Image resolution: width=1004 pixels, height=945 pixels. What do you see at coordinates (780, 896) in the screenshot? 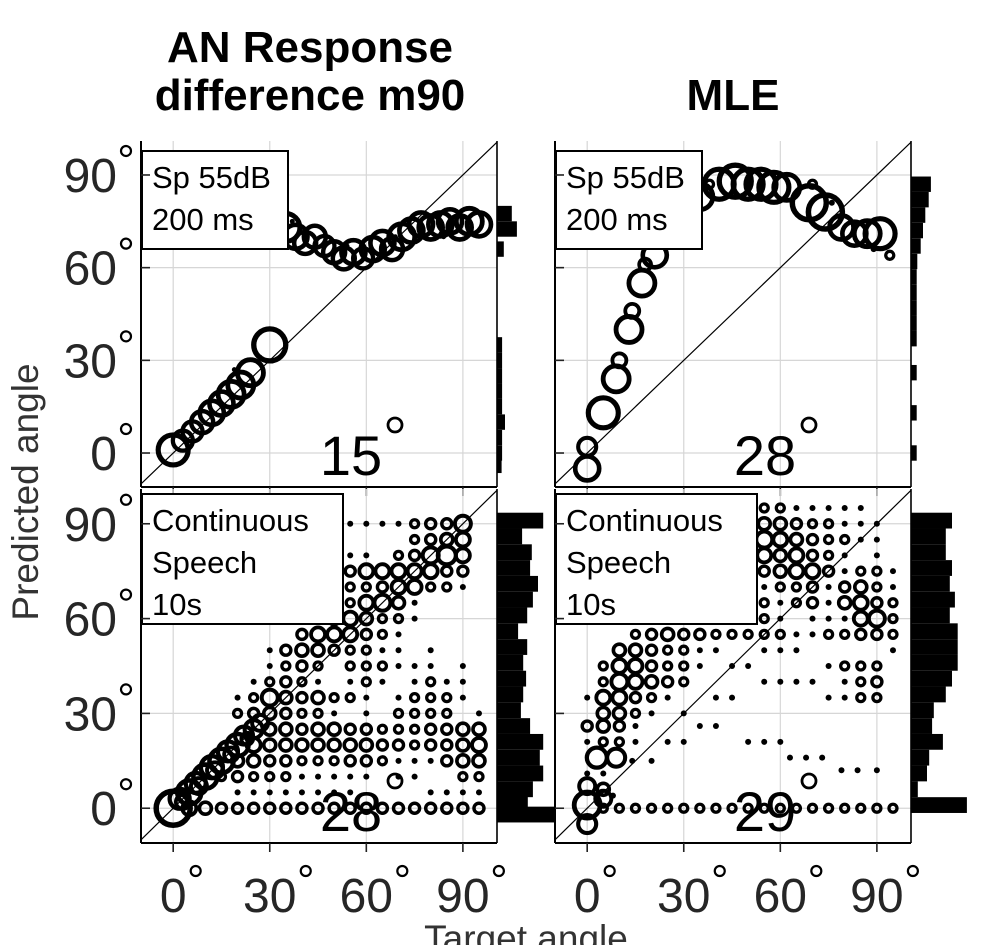
I see `x-tick-label: 60` at bounding box center [780, 896].